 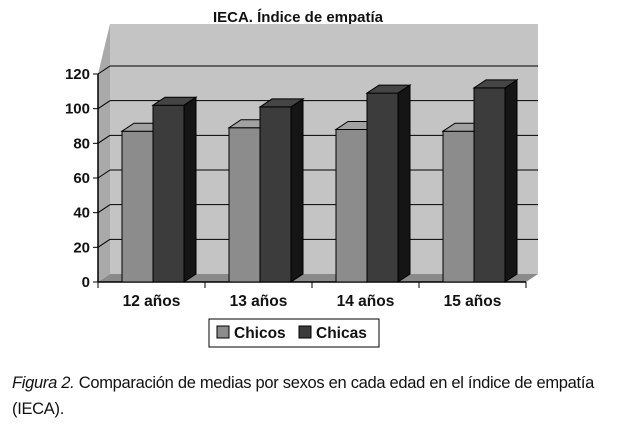 I want to click on y-tick-label: 40, so click(x=81, y=213).